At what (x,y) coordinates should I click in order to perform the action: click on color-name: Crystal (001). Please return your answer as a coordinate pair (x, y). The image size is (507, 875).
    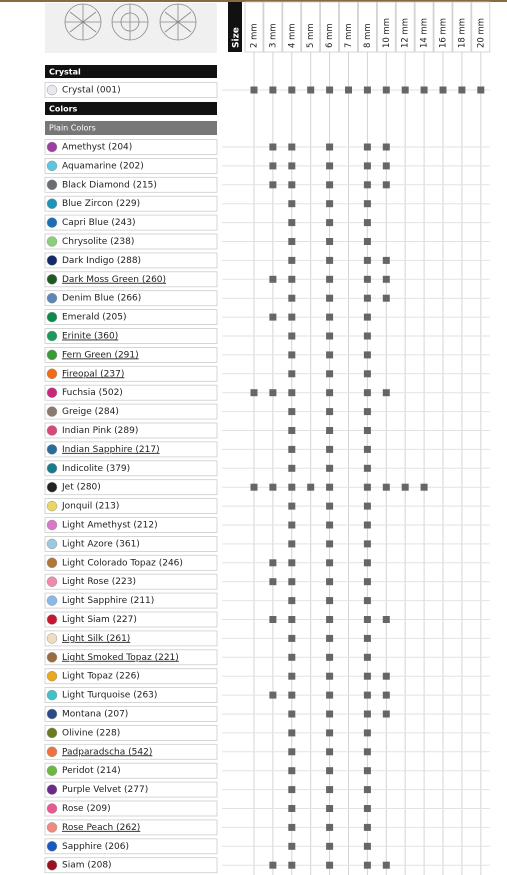
    Looking at the image, I should click on (91, 91).